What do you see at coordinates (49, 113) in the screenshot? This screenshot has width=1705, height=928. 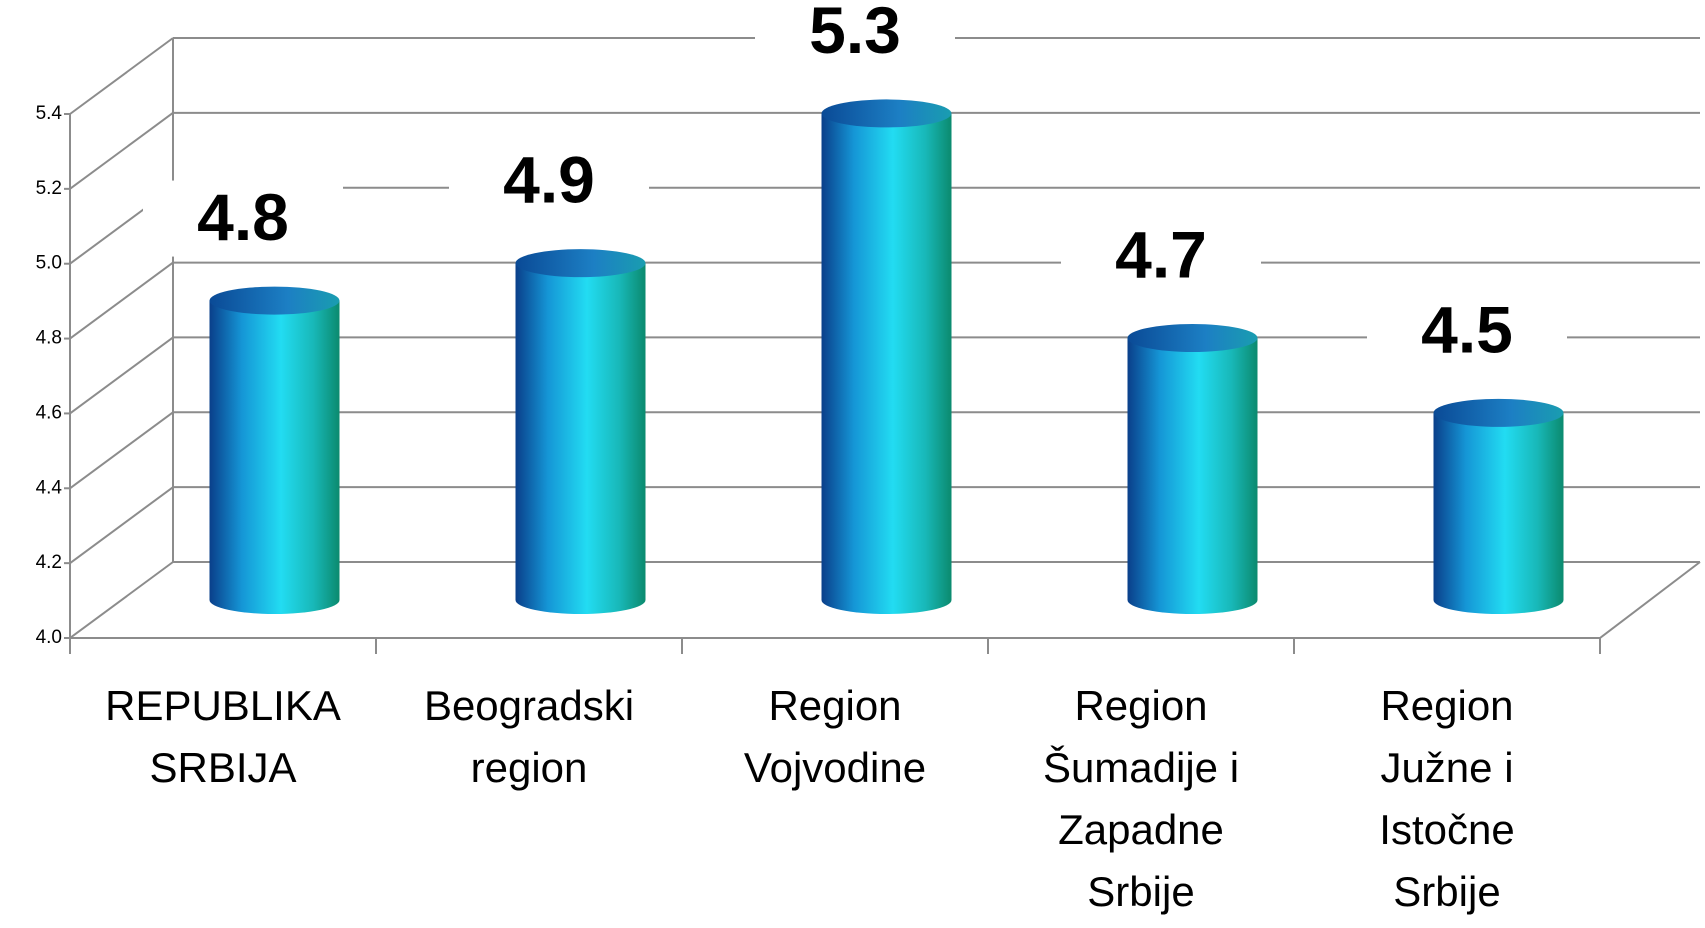 I see `y-tick-label: 5.4` at bounding box center [49, 113].